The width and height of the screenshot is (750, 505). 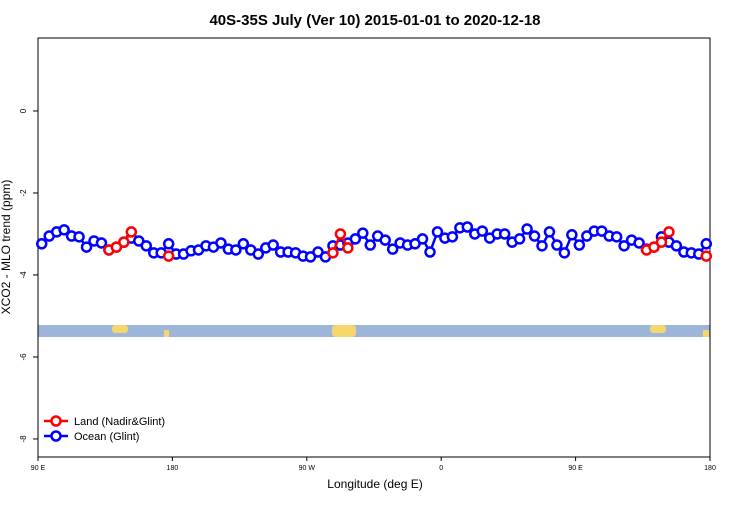 I want to click on y-tick-label: -2, so click(x=23, y=193).